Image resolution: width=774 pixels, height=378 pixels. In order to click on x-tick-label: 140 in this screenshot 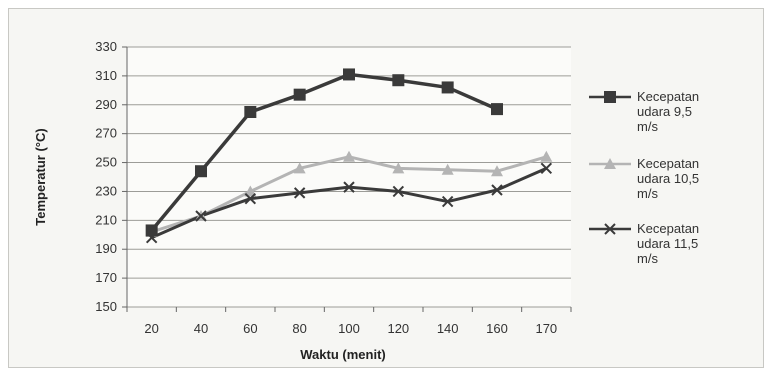, I will do `click(448, 328)`.